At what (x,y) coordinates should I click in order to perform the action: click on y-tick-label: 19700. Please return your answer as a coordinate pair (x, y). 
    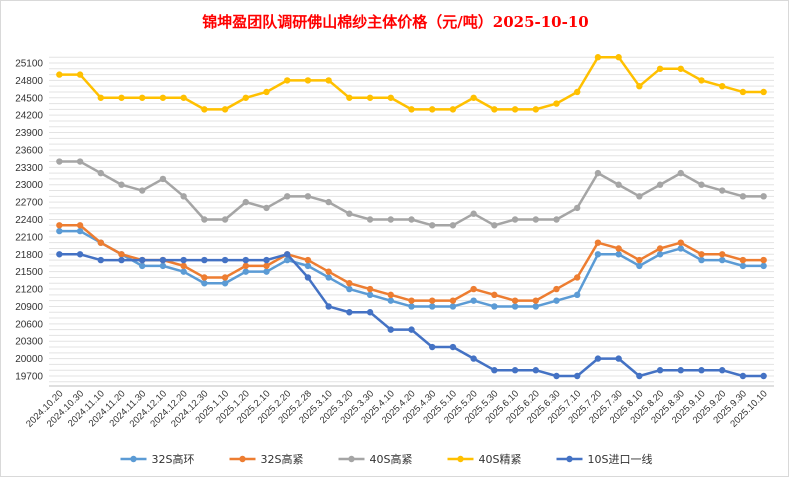
    Looking at the image, I should click on (29, 377).